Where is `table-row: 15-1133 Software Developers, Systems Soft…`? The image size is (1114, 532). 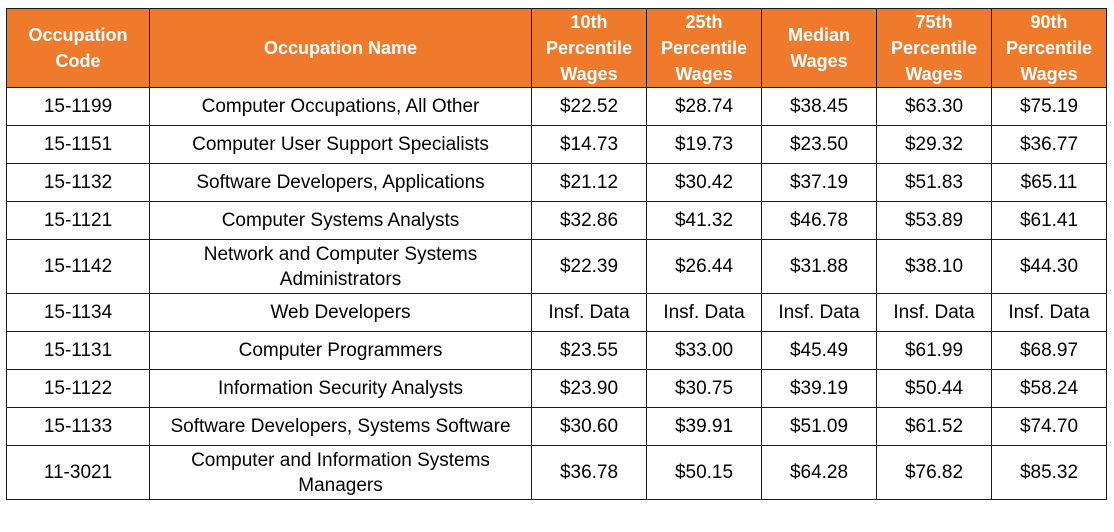 table-row: 15-1133 Software Developers, Systems Soft… is located at coordinates (556, 426).